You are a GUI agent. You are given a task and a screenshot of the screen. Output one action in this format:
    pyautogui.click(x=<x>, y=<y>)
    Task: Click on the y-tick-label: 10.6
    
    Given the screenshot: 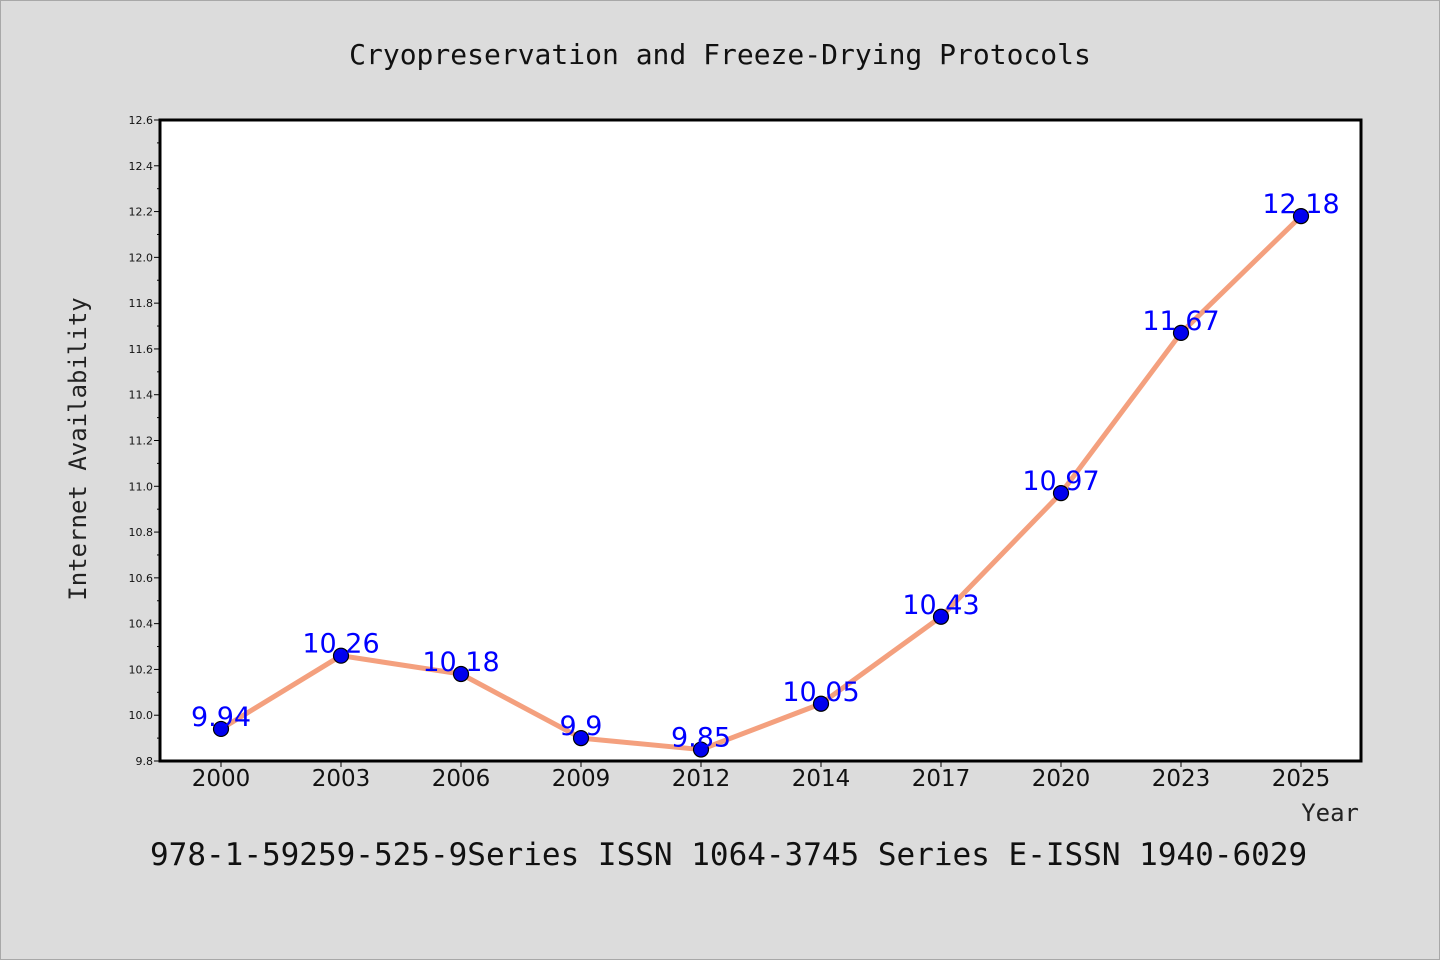 What is the action you would take?
    pyautogui.click(x=141, y=578)
    